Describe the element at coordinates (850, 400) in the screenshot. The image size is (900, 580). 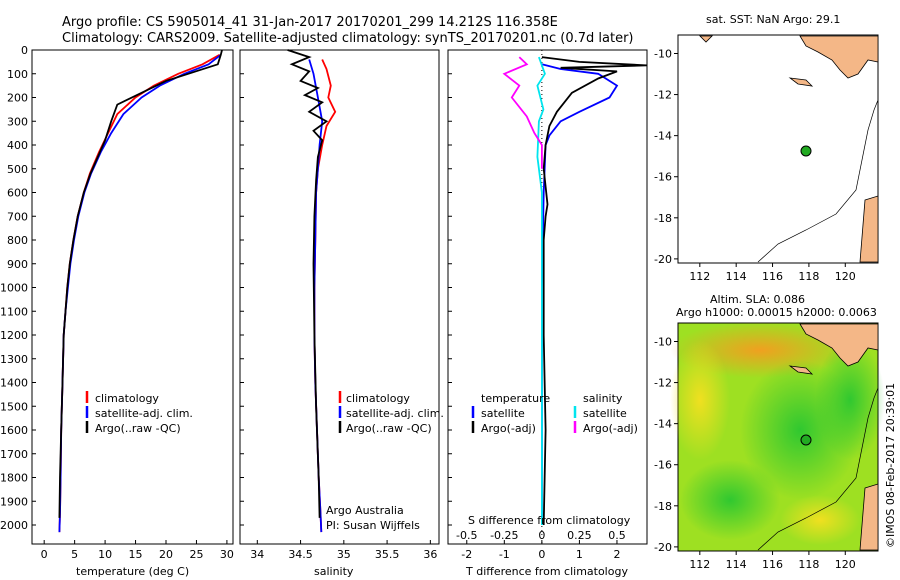
I see `map2-low-east` at that location.